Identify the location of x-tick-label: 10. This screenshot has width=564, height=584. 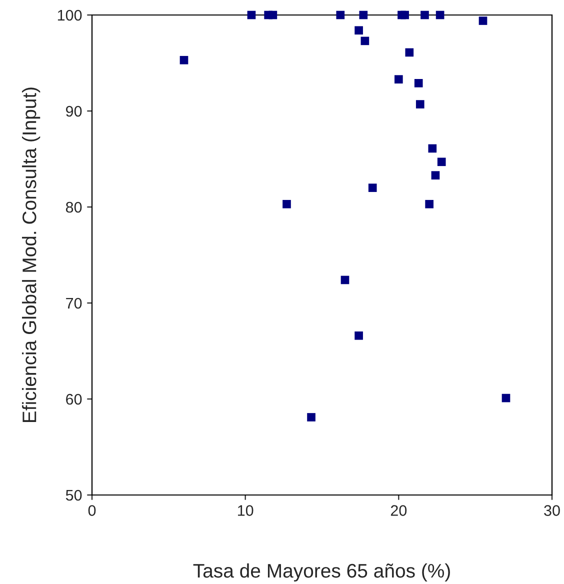
(246, 510).